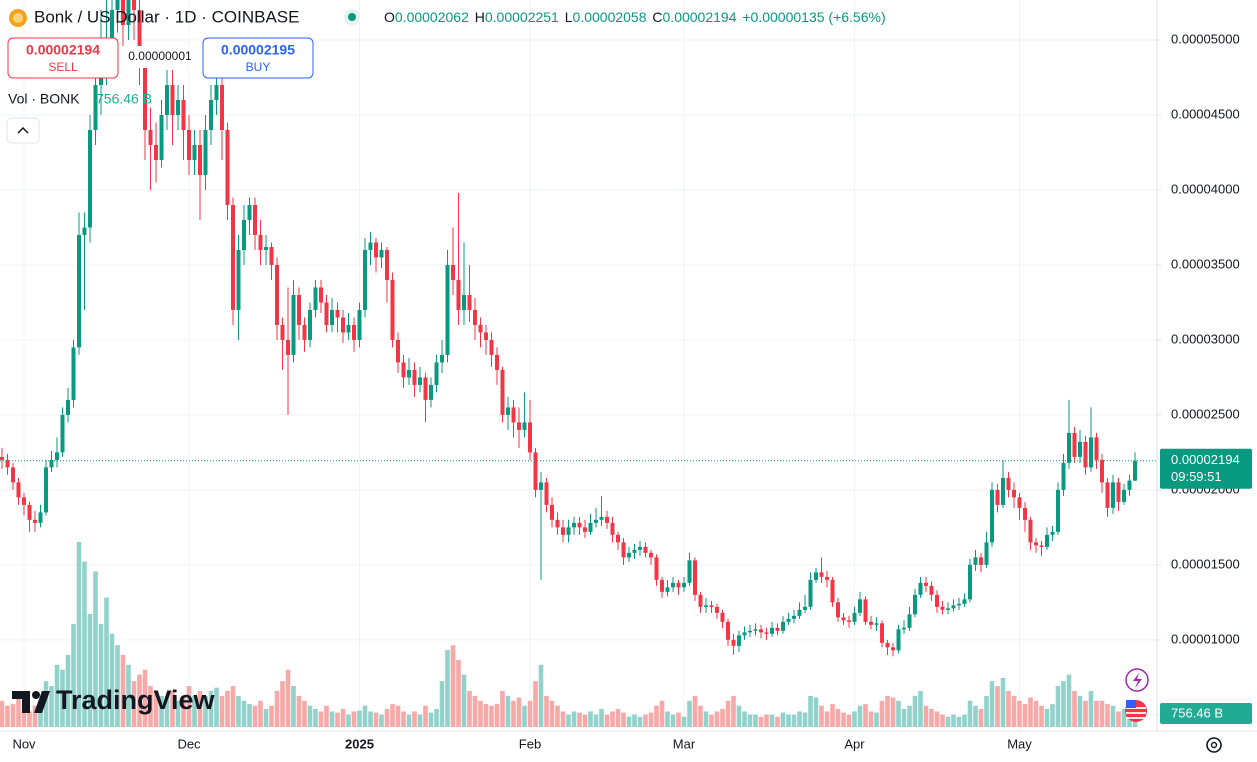  What do you see at coordinates (1205, 338) in the screenshot?
I see `y-tick-label: 0.00003000` at bounding box center [1205, 338].